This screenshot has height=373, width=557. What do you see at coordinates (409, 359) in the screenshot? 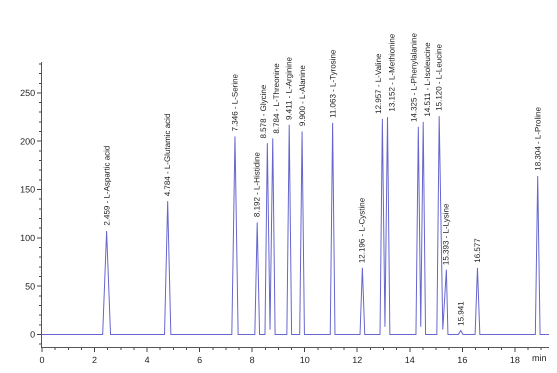
I see `x-tick-label: 14` at bounding box center [409, 359].